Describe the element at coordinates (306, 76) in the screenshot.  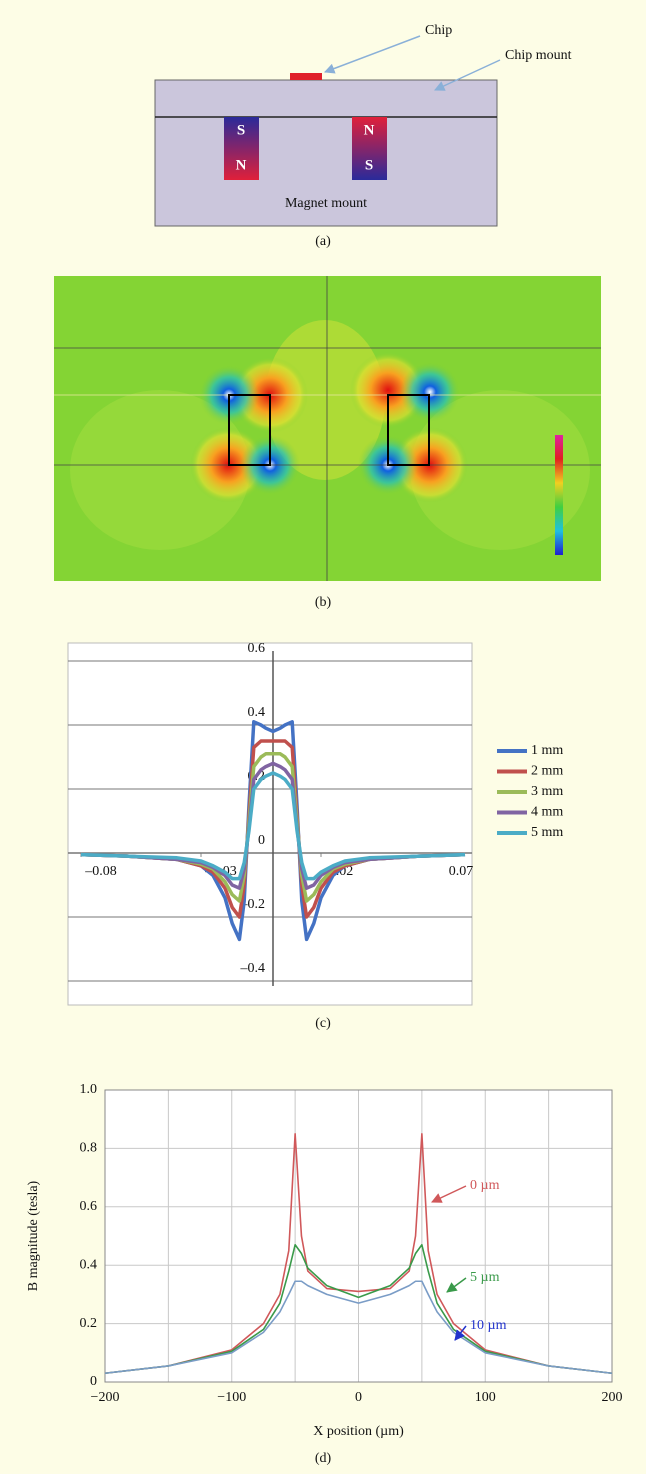
I see `chip` at that location.